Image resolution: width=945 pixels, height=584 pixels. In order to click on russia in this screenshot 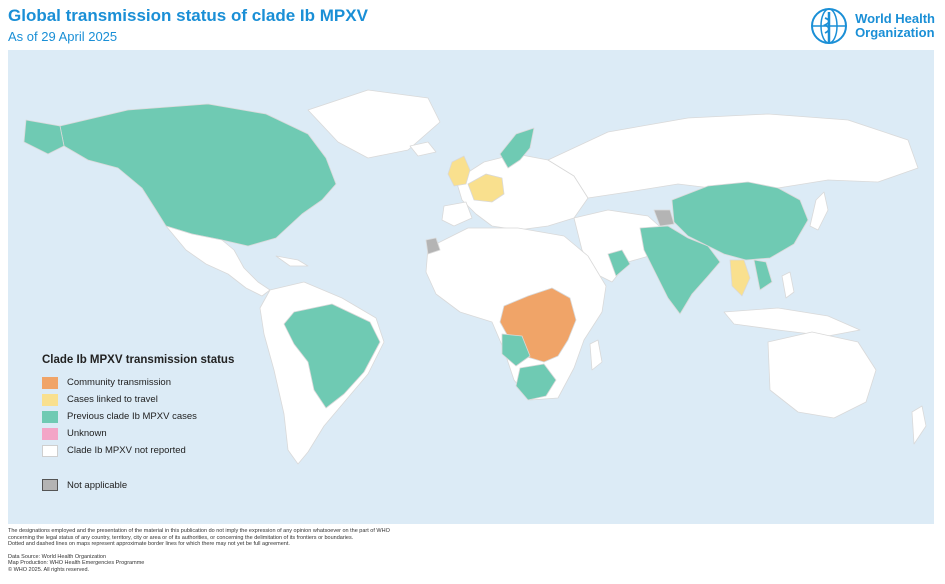, I will do `click(733, 156)`.